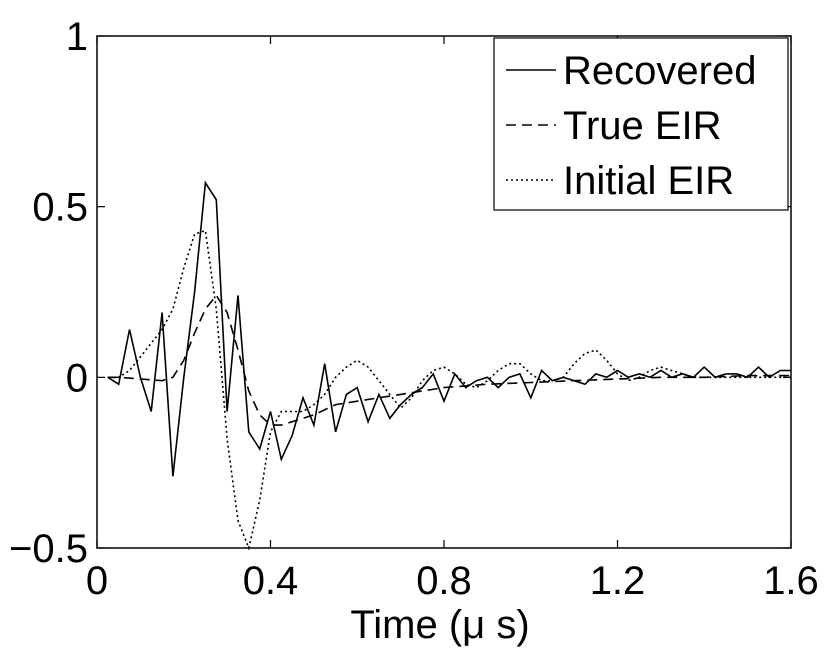 This screenshot has height=655, width=830. What do you see at coordinates (77, 378) in the screenshot?
I see `y-tick-label: 0` at bounding box center [77, 378].